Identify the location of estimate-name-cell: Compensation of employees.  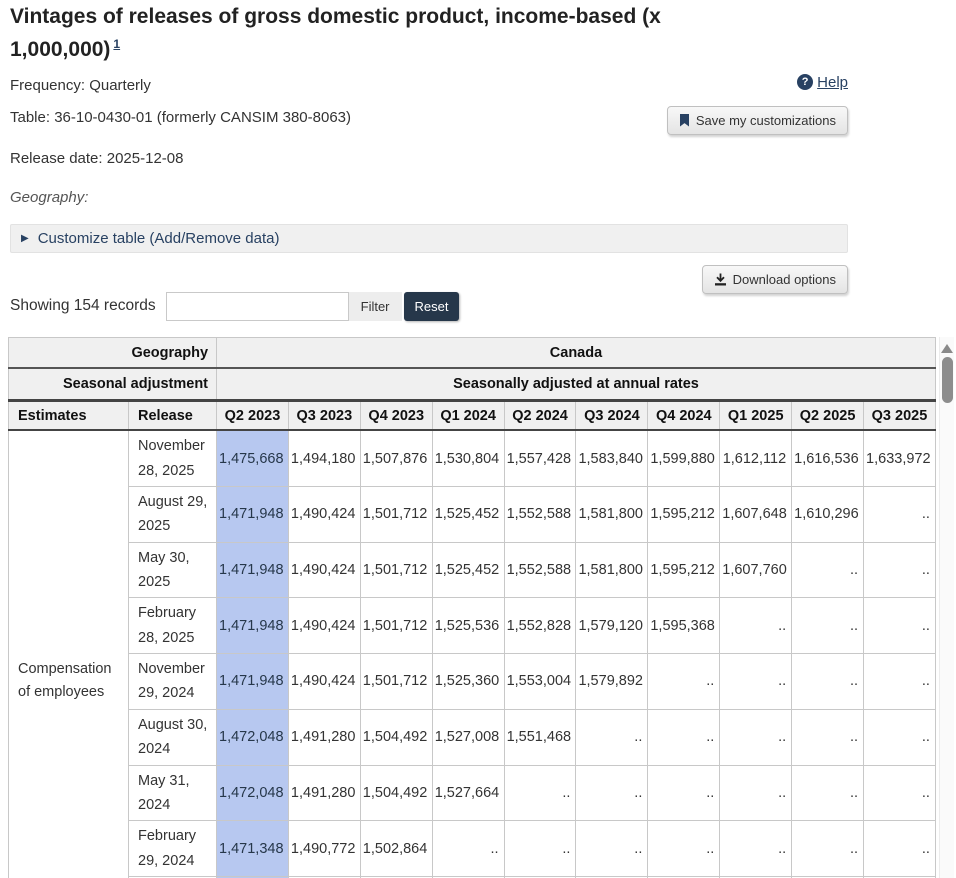
(68, 653).